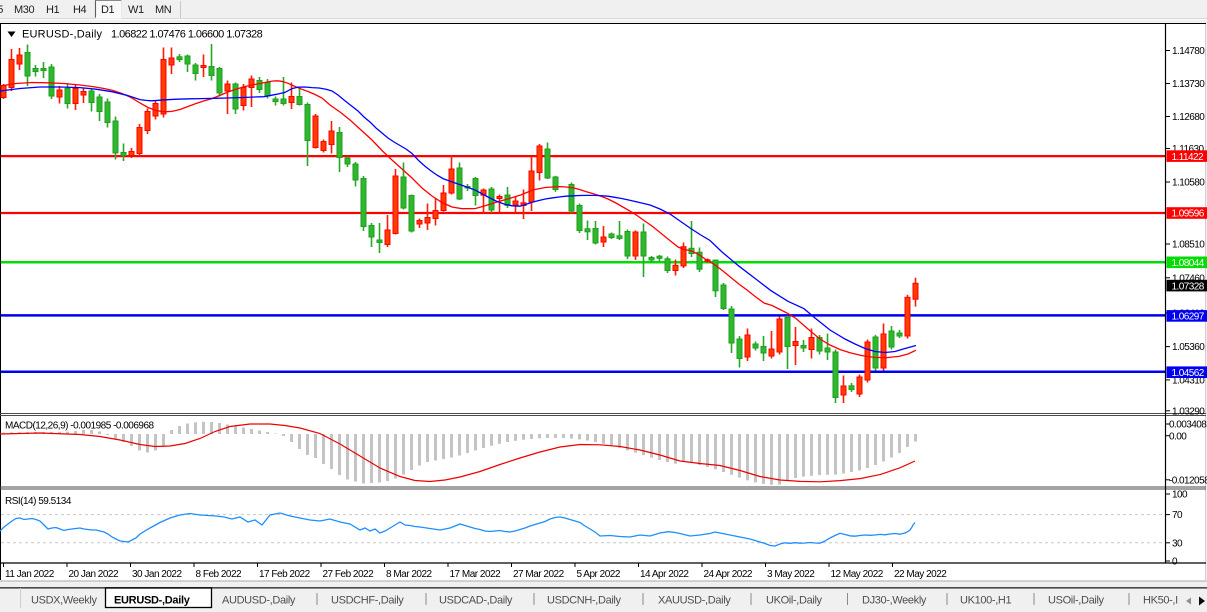 This screenshot has width=1207, height=612. Describe the element at coordinates (1188, 117) in the screenshot. I see `svg-text: 1.12680` at that location.